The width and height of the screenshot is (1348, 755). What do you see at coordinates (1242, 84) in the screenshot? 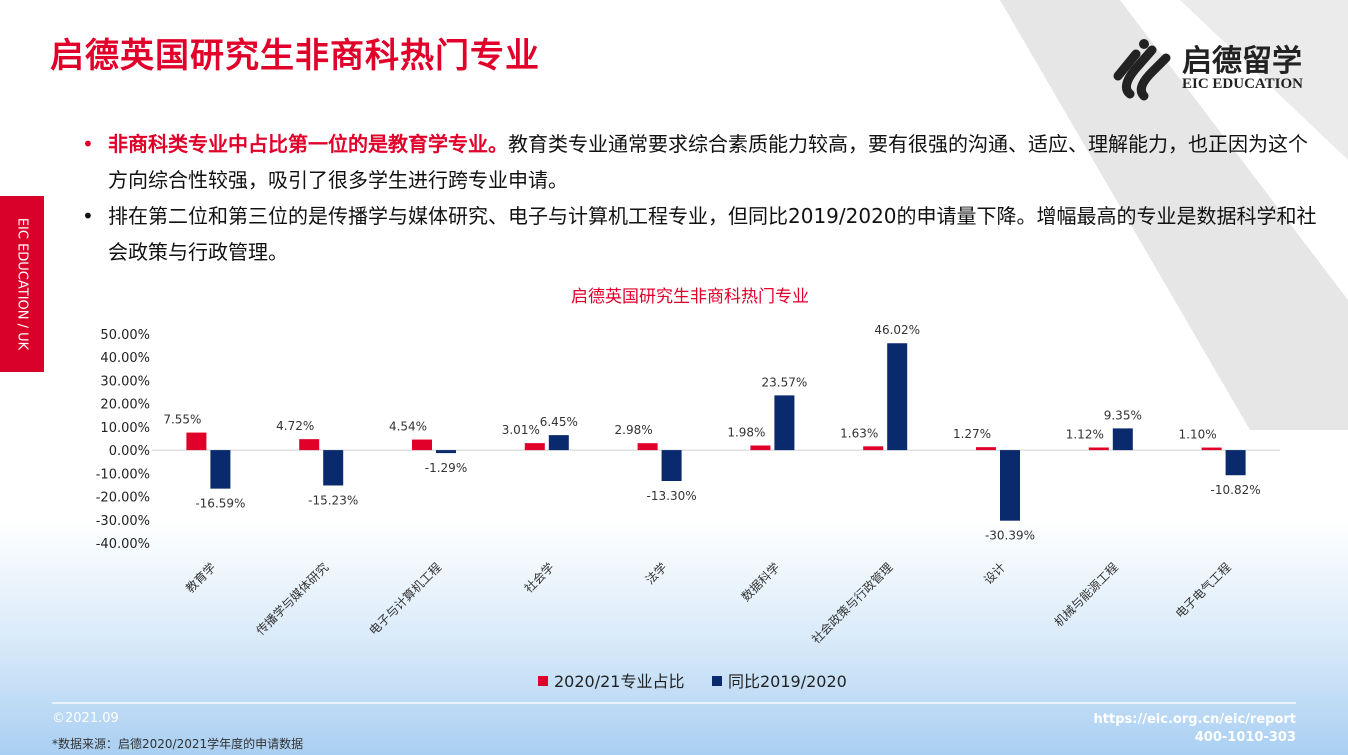
I see `logo-en: EIC EDUCATION` at bounding box center [1242, 84].